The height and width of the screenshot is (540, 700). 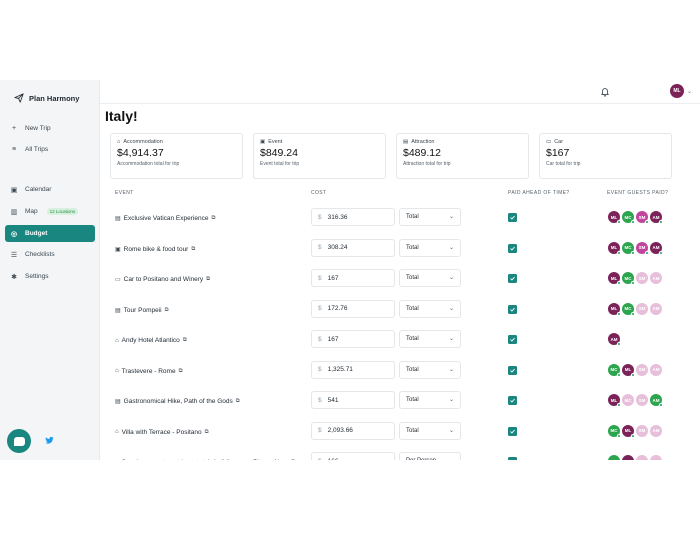 I want to click on cost-input: $1,325.71, so click(x=353, y=369).